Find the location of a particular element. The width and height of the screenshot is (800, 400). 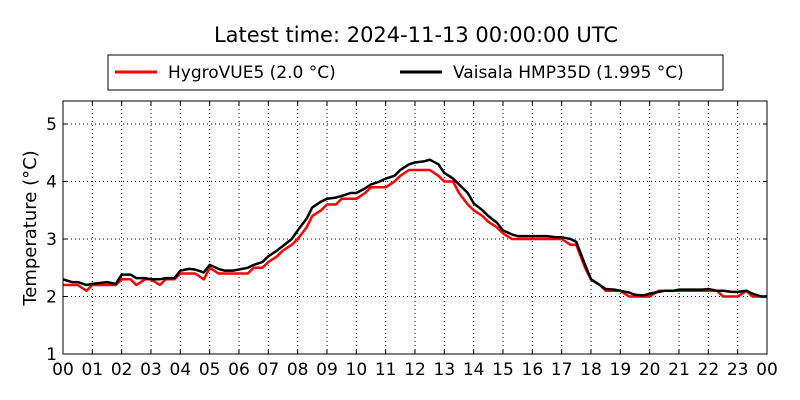

x-tick-label: 03 is located at coordinates (151, 370).